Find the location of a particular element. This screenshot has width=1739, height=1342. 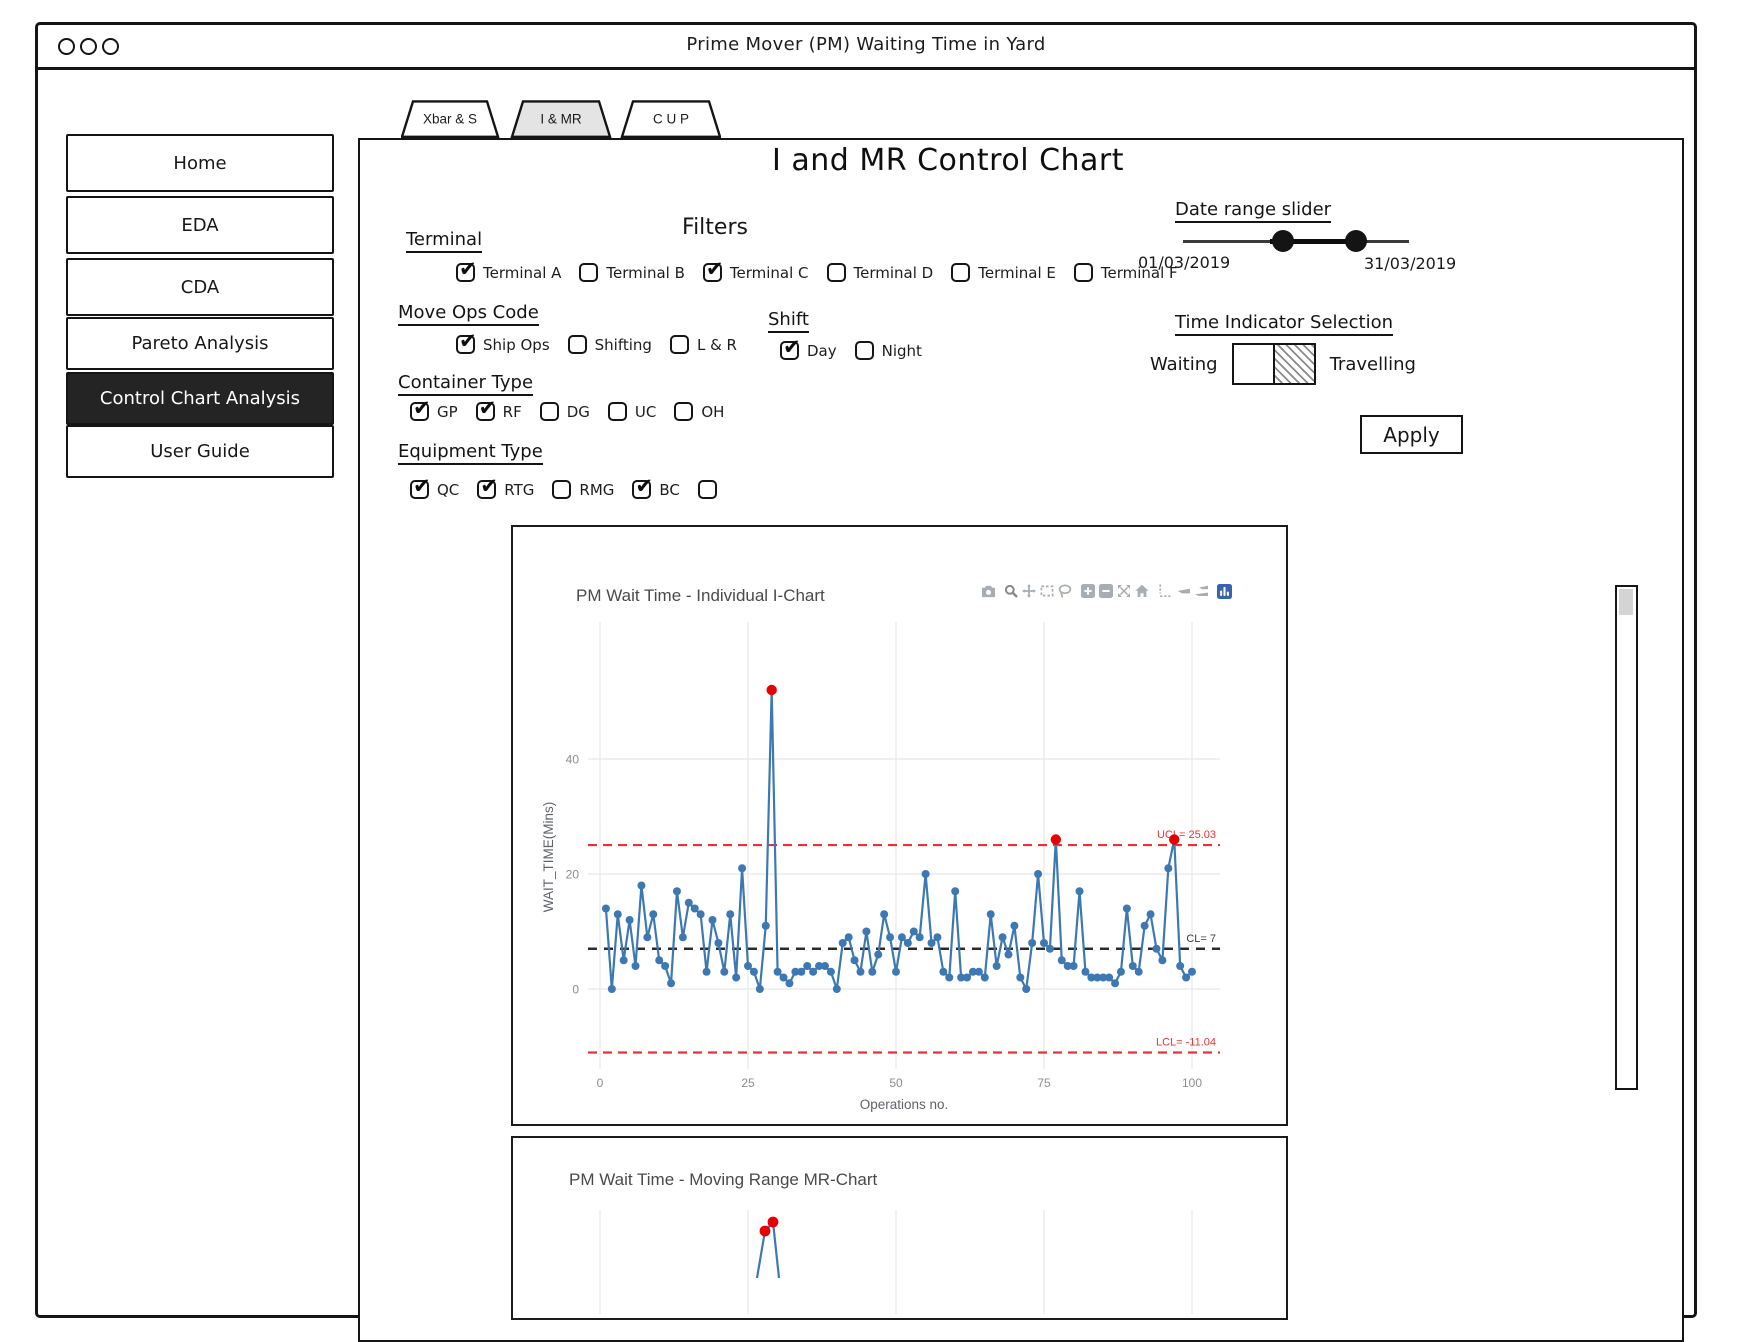

filter-group-label: Terminal is located at coordinates (444, 241).